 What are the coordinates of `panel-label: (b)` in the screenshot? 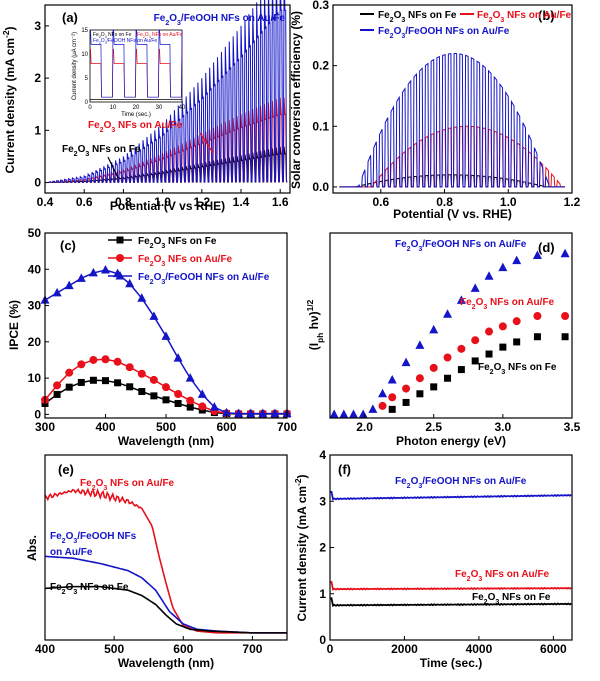 It's located at (546, 15).